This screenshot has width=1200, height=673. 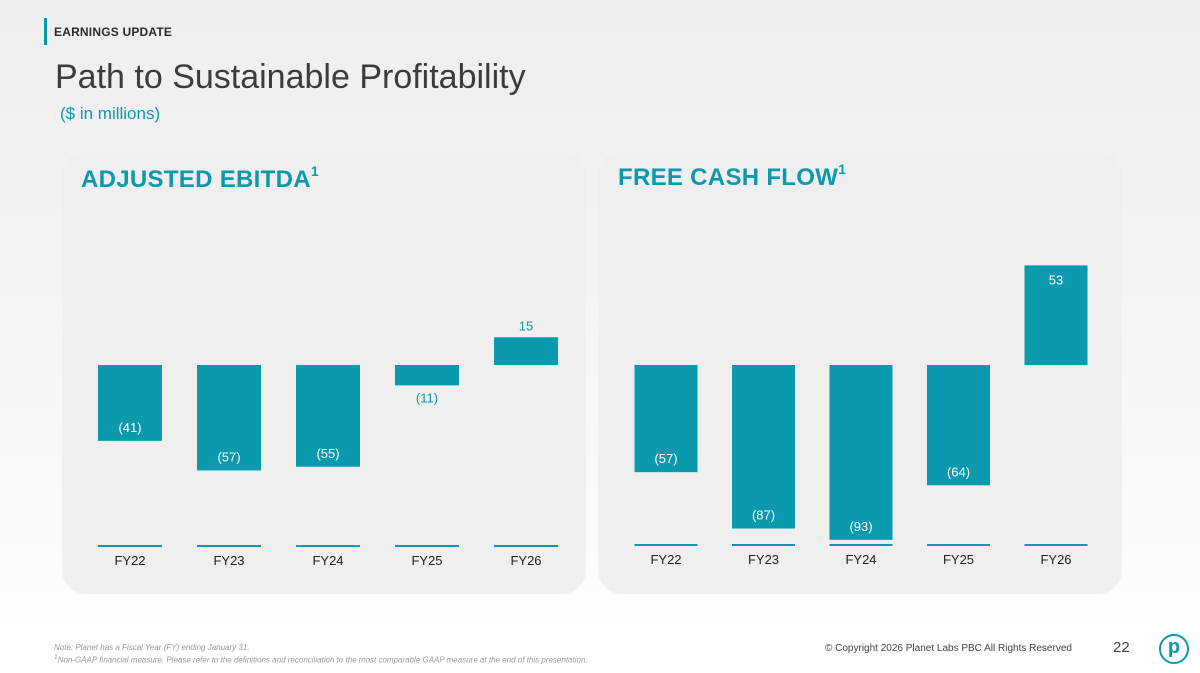 I want to click on fcf-data-label: 53, so click(x=1056, y=279).